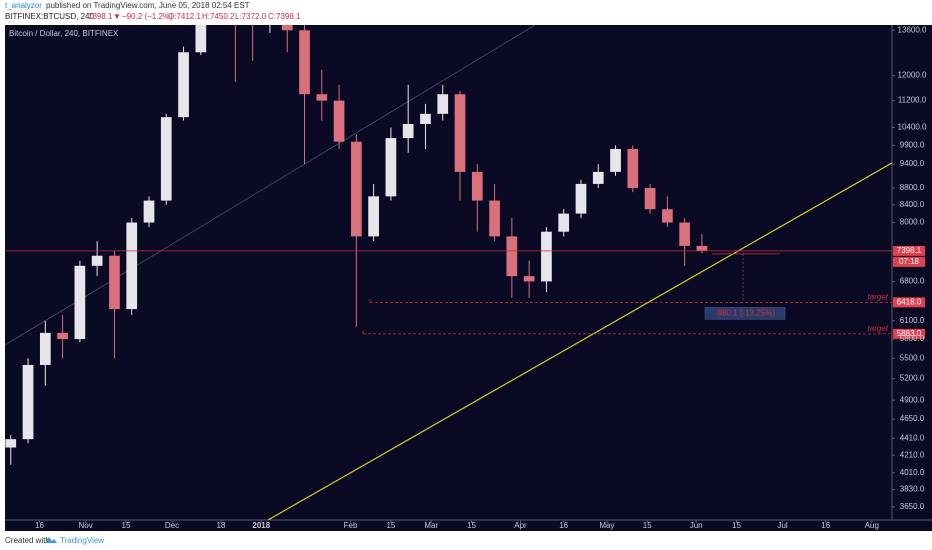  What do you see at coordinates (912, 163) in the screenshot?
I see `y-tick-label: 9400.0` at bounding box center [912, 163].